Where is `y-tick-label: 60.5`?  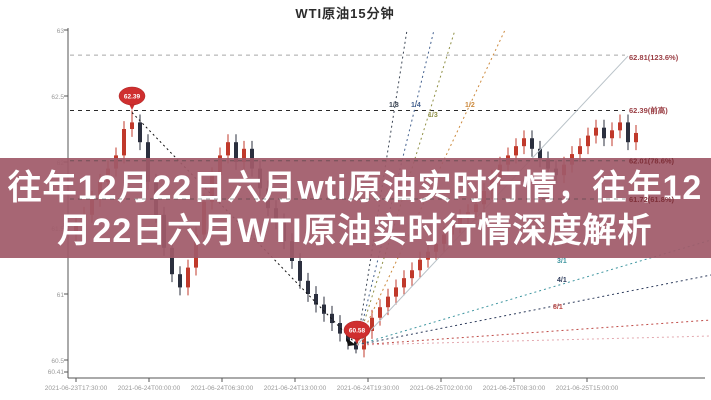
y-tick-label: 60.5 is located at coordinates (57, 361).